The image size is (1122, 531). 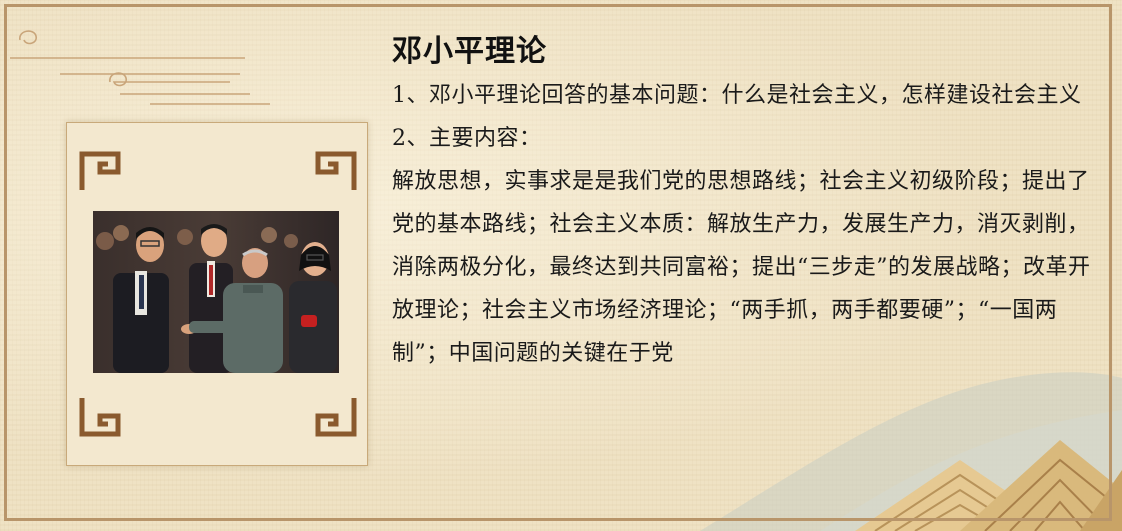 I want to click on corner-ornament-bottom-left, so click(x=100, y=417).